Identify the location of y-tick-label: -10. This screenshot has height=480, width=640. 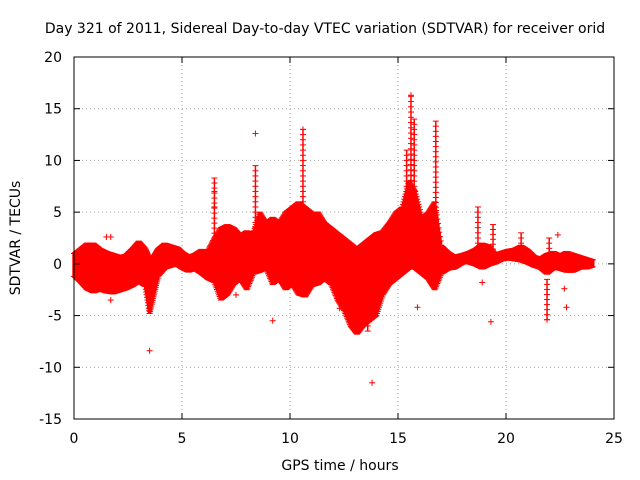
(50, 368).